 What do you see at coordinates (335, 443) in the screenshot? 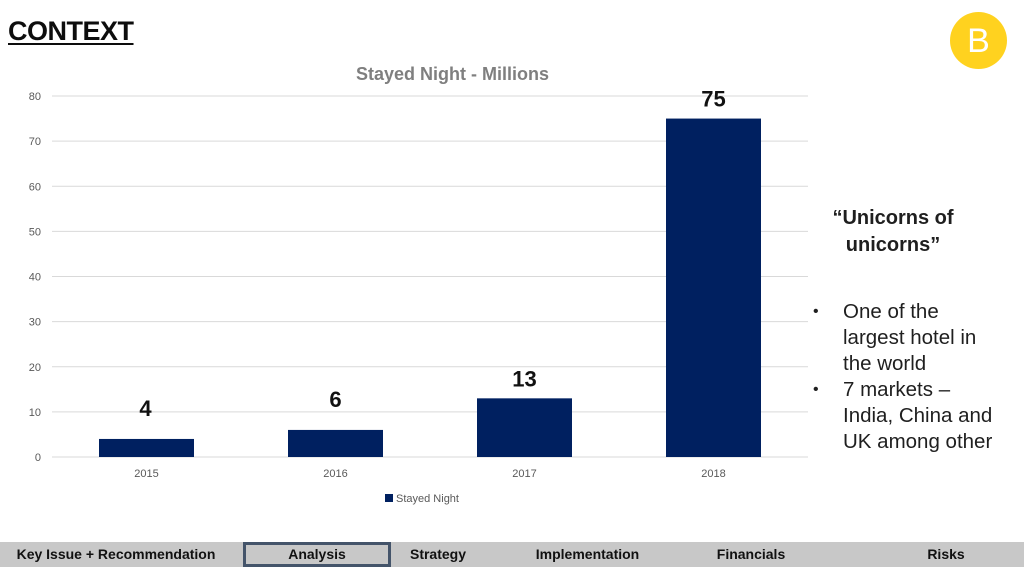
I see `bar-2016` at bounding box center [335, 443].